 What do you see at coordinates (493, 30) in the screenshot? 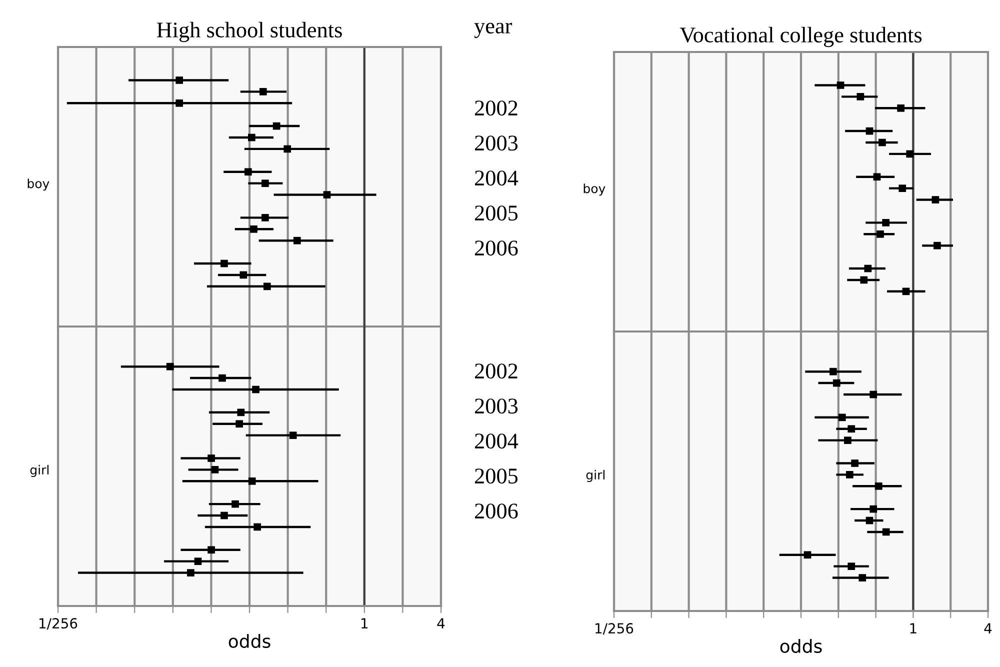
I see `text: year` at bounding box center [493, 30].